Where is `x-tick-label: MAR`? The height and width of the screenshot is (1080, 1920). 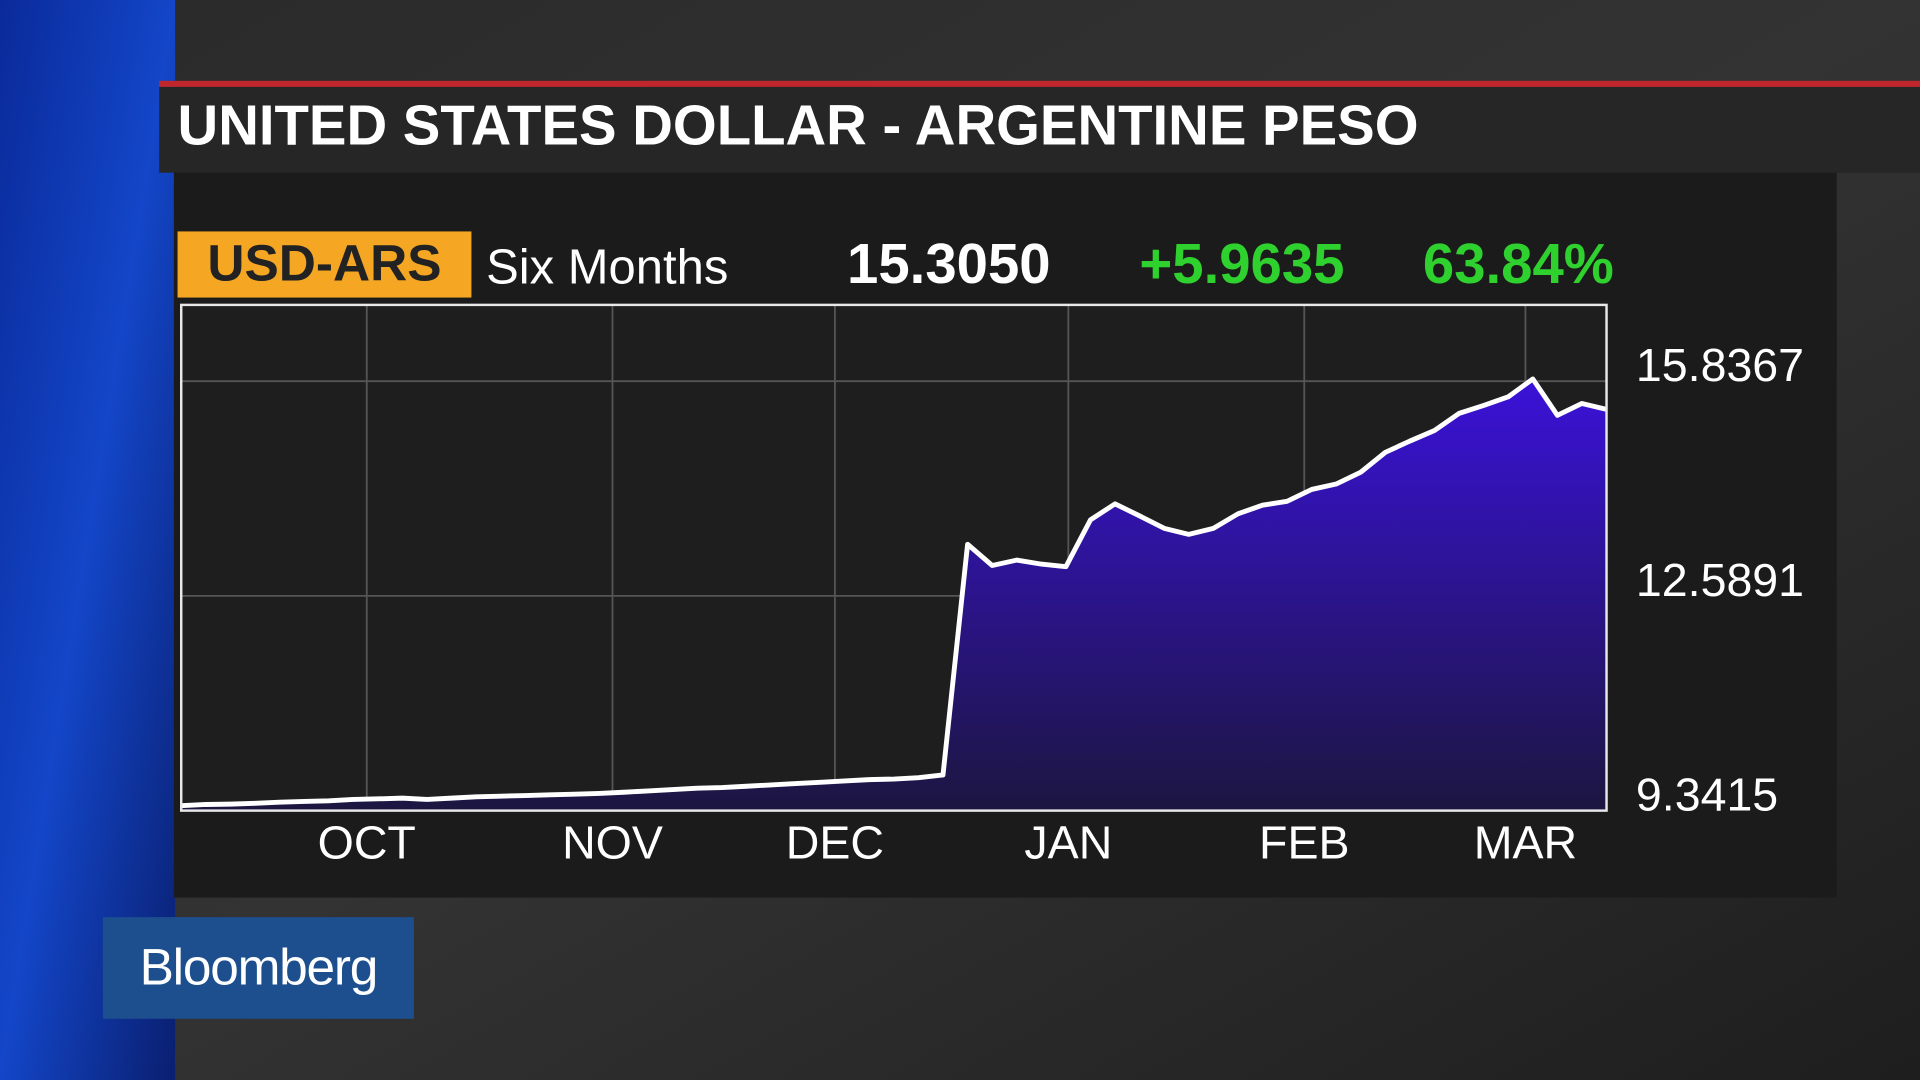 x-tick-label: MAR is located at coordinates (1525, 842).